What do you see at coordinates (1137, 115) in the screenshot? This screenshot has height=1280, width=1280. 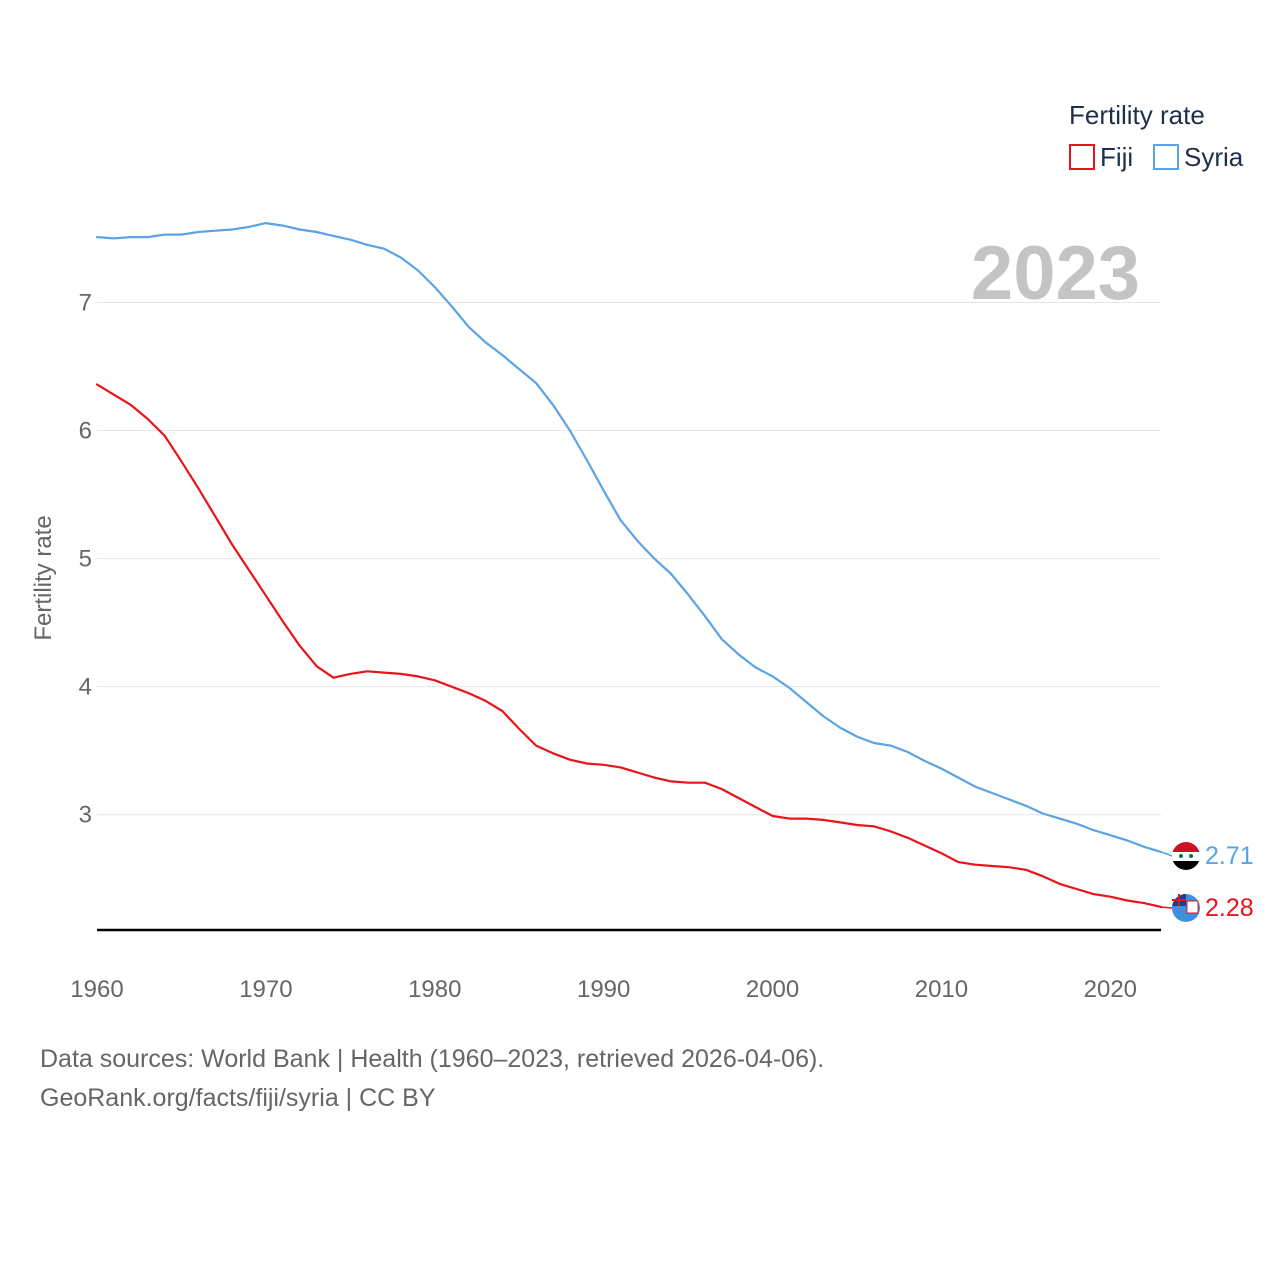 I see `legend-title: Fertility rate` at bounding box center [1137, 115].